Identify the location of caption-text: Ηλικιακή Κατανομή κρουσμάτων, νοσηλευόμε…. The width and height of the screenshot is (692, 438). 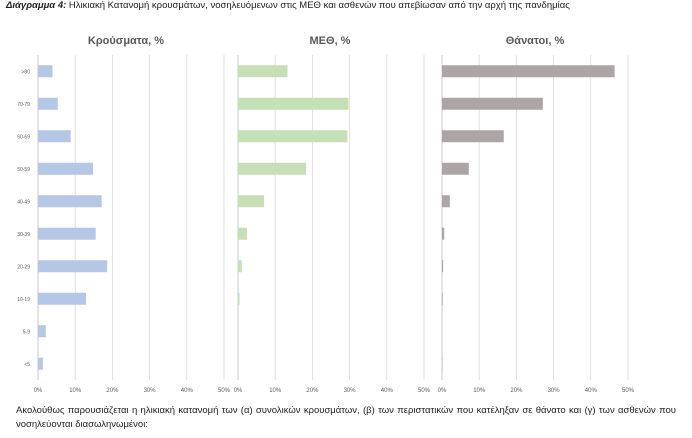
(319, 5).